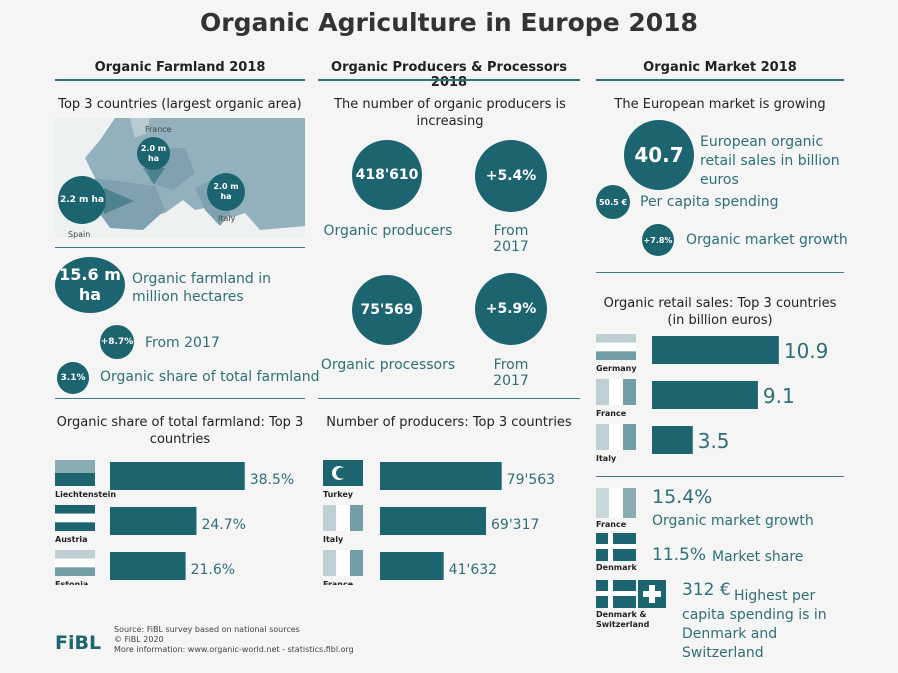  What do you see at coordinates (611, 524) in the screenshot?
I see `stat1-country: France` at bounding box center [611, 524].